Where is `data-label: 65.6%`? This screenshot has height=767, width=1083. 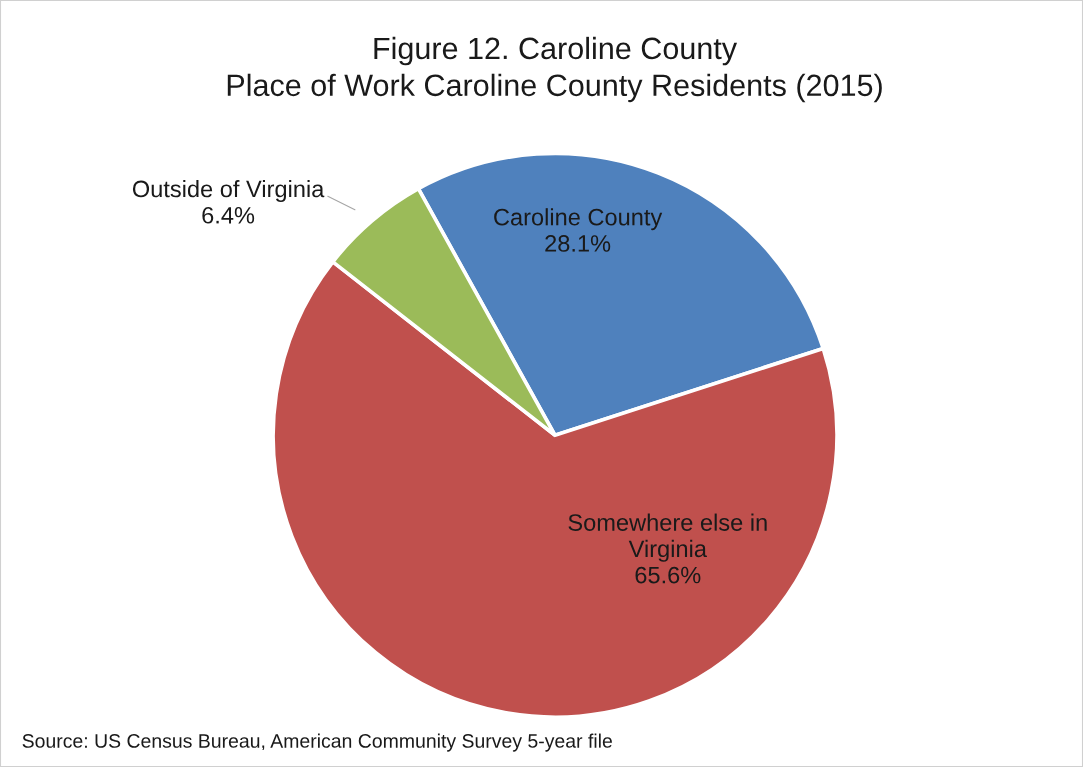 data-label: 65.6% is located at coordinates (668, 575).